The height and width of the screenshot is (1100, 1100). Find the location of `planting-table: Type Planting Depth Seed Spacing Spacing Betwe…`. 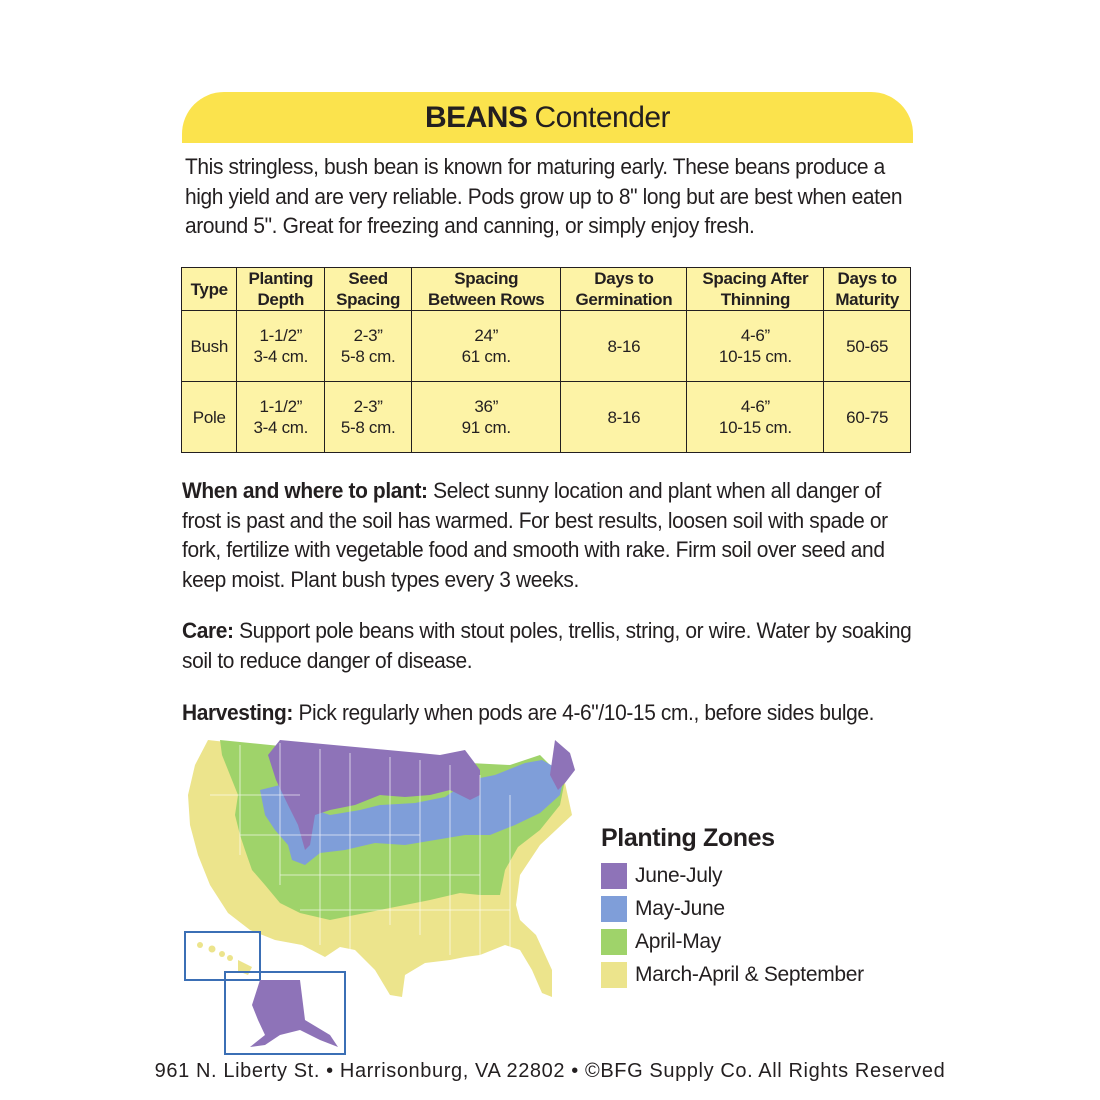

planting-table: Type Planting Depth Seed Spacing Spacing Betwe… is located at coordinates (545, 360).